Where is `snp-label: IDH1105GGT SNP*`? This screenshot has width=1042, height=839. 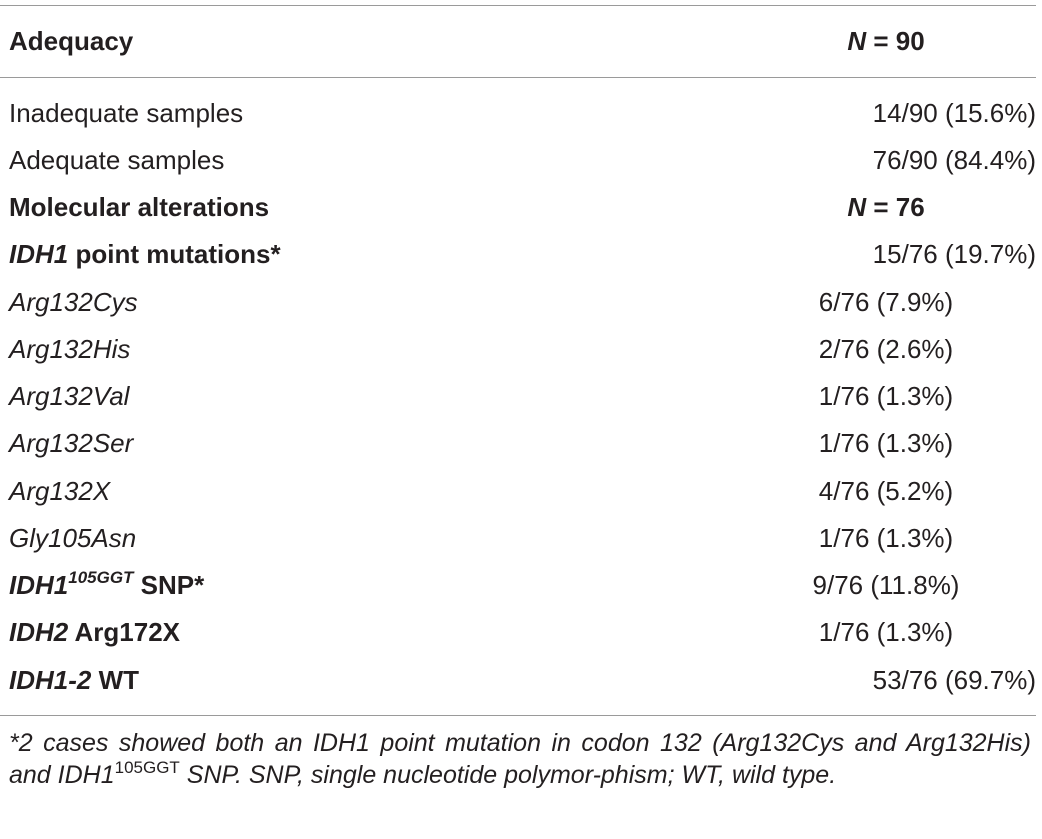 snp-label: IDH1105GGT SNP* is located at coordinates (107, 584).